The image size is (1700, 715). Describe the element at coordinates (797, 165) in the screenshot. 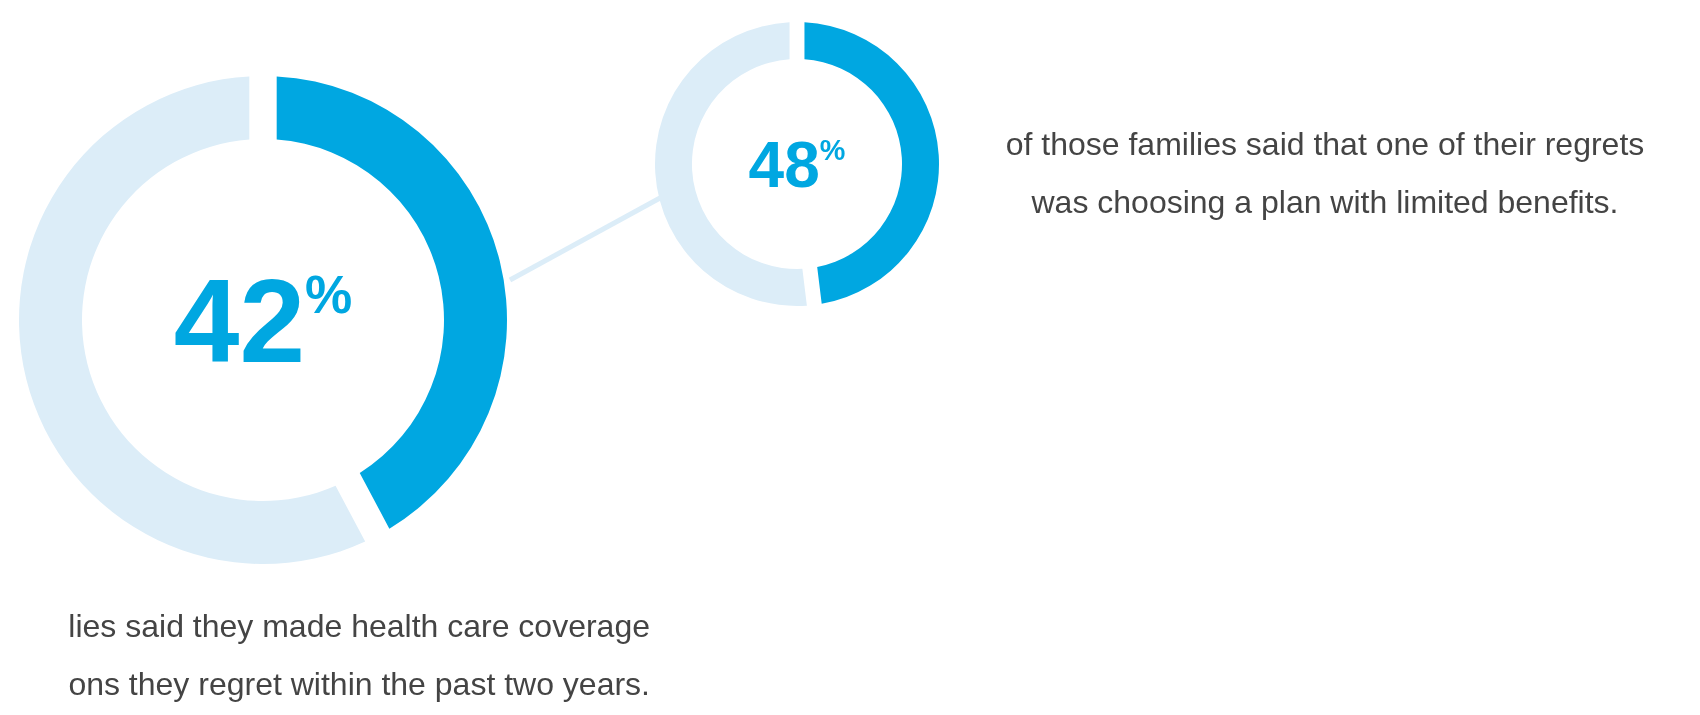

I see `text: 48$^{%}$` at that location.